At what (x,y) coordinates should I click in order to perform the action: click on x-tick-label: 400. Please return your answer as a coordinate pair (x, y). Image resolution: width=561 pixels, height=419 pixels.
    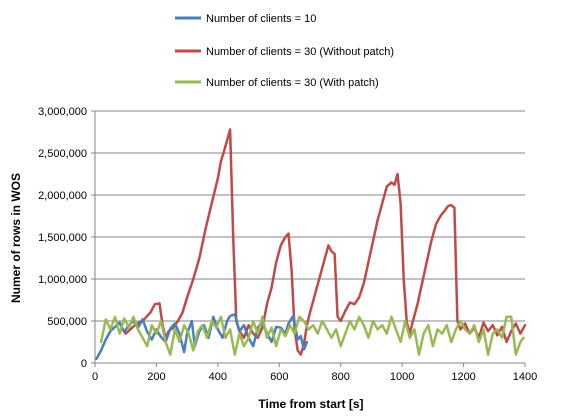
    Looking at the image, I should click on (218, 377).